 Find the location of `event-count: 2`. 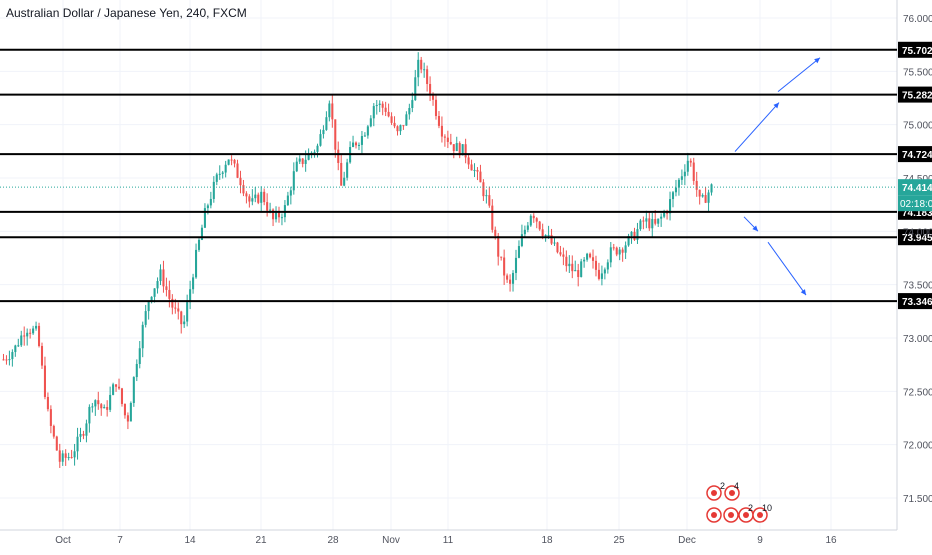

event-count: 2 is located at coordinates (722, 486).